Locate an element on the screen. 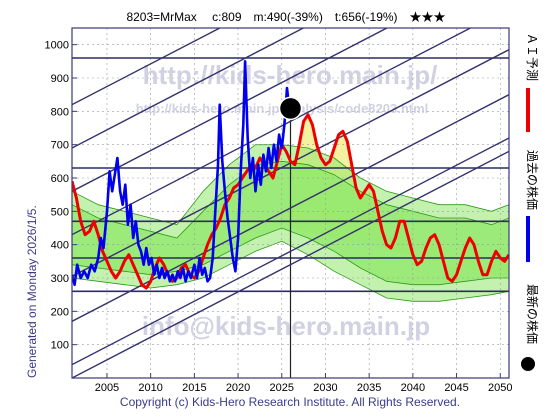  watermark-url: http://kids-hero.main.jp/ is located at coordinates (290, 75).